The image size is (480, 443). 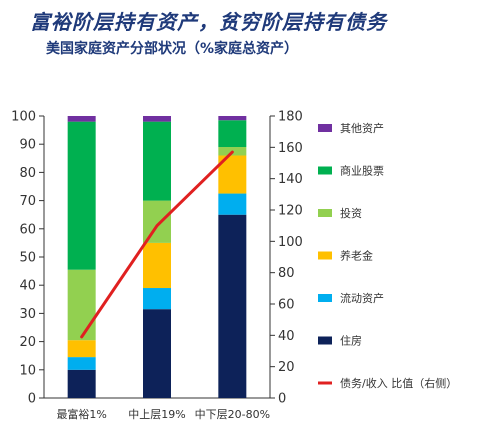 I want to click on right-axis-tick-label: 160, so click(x=290, y=148).